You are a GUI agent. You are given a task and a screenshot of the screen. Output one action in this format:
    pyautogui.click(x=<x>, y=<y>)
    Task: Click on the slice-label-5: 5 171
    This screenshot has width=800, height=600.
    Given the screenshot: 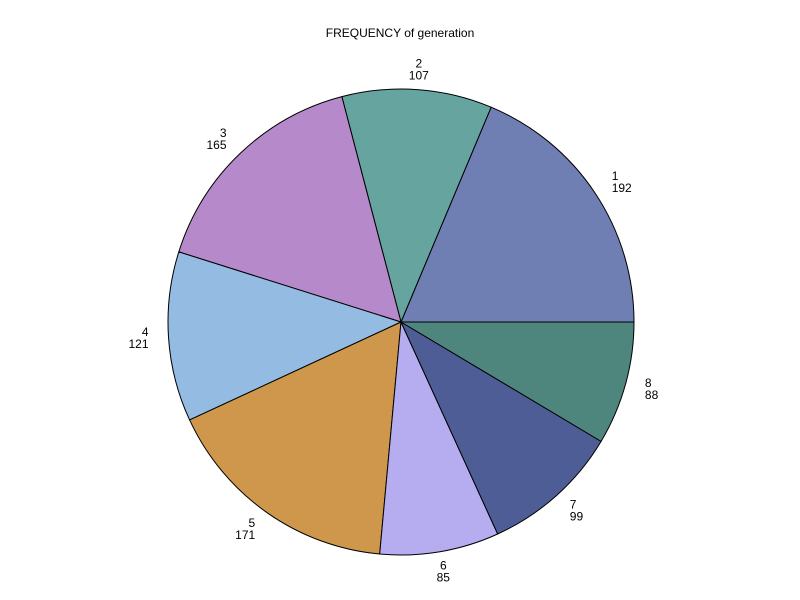 What is the action you would take?
    pyautogui.click(x=245, y=529)
    